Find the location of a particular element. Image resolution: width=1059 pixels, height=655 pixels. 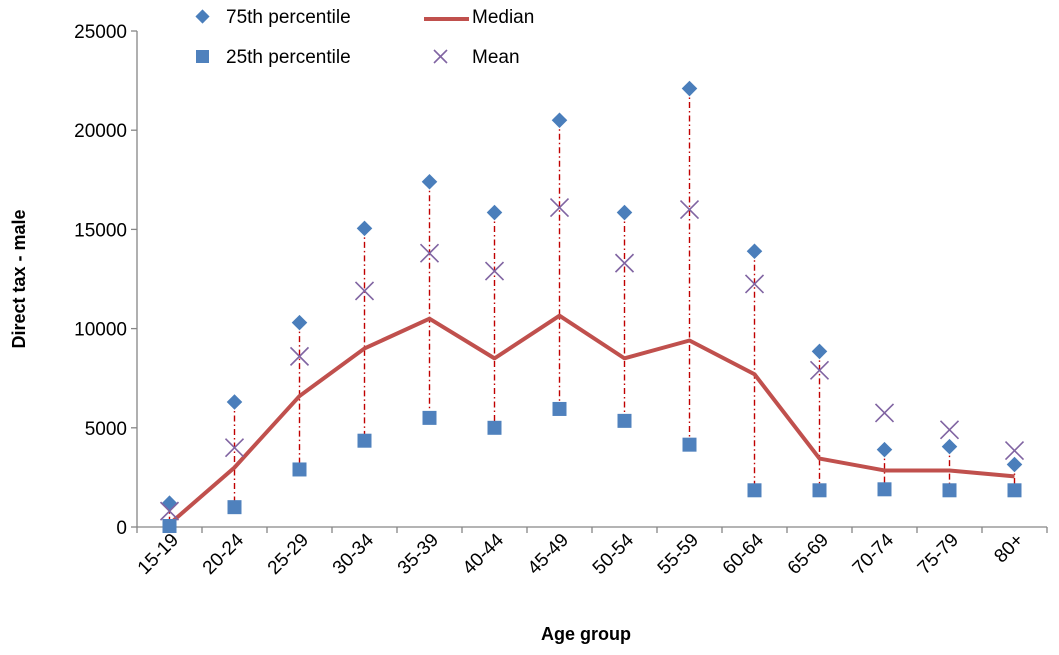

25th-percentile-point-55-59 is located at coordinates (689, 444).